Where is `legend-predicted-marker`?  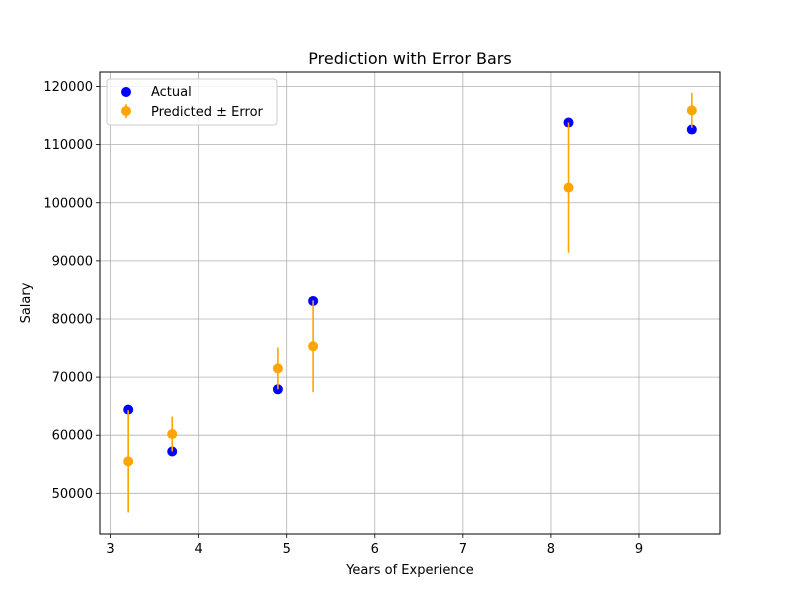
legend-predicted-marker is located at coordinates (126, 111).